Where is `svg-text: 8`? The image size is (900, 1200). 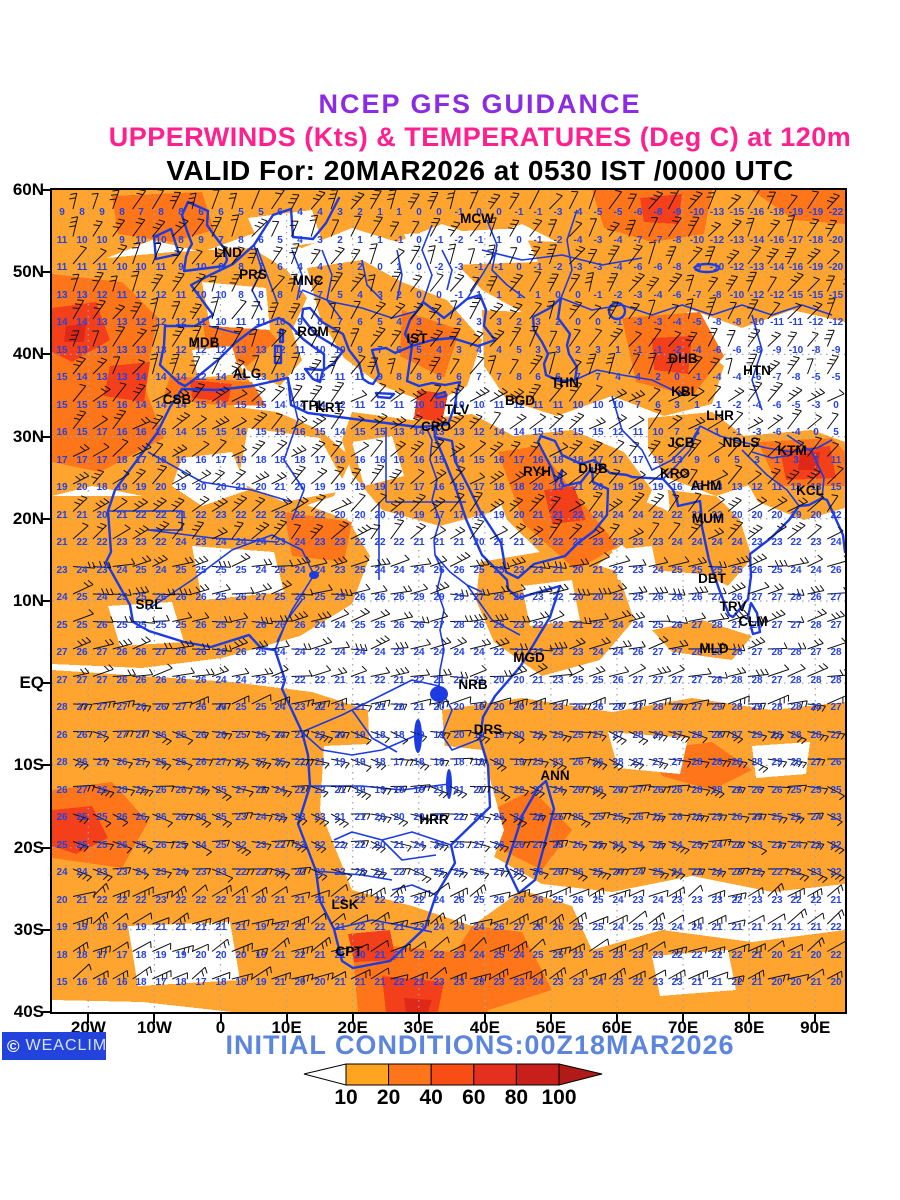 svg-text: 8 is located at coordinates (280, 295).